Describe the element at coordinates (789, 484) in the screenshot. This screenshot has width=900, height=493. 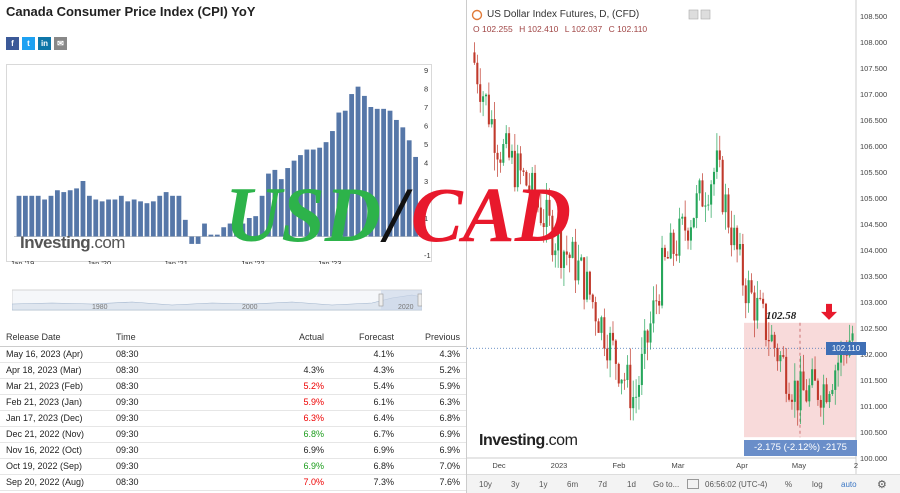
I see `percent-toggle: %` at that location.